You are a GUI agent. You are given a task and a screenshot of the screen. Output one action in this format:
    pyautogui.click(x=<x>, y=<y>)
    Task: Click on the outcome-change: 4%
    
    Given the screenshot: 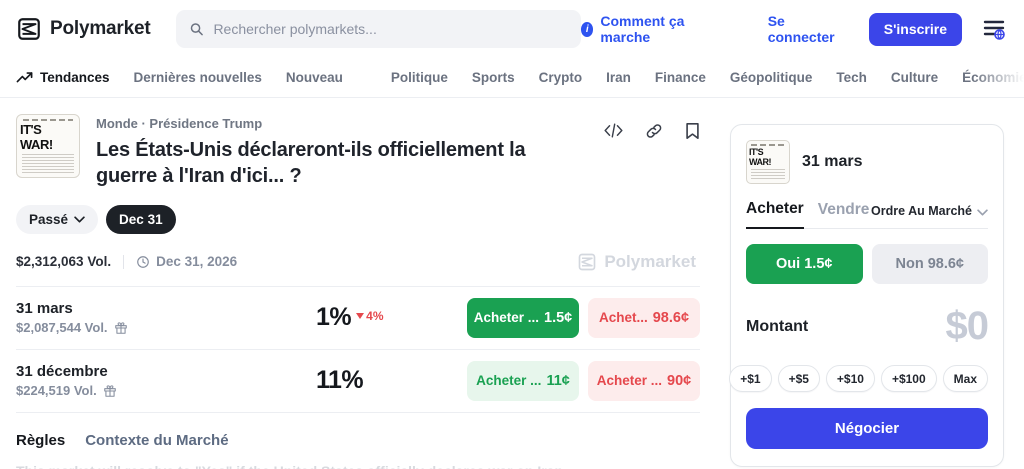 What is the action you would take?
    pyautogui.click(x=369, y=316)
    